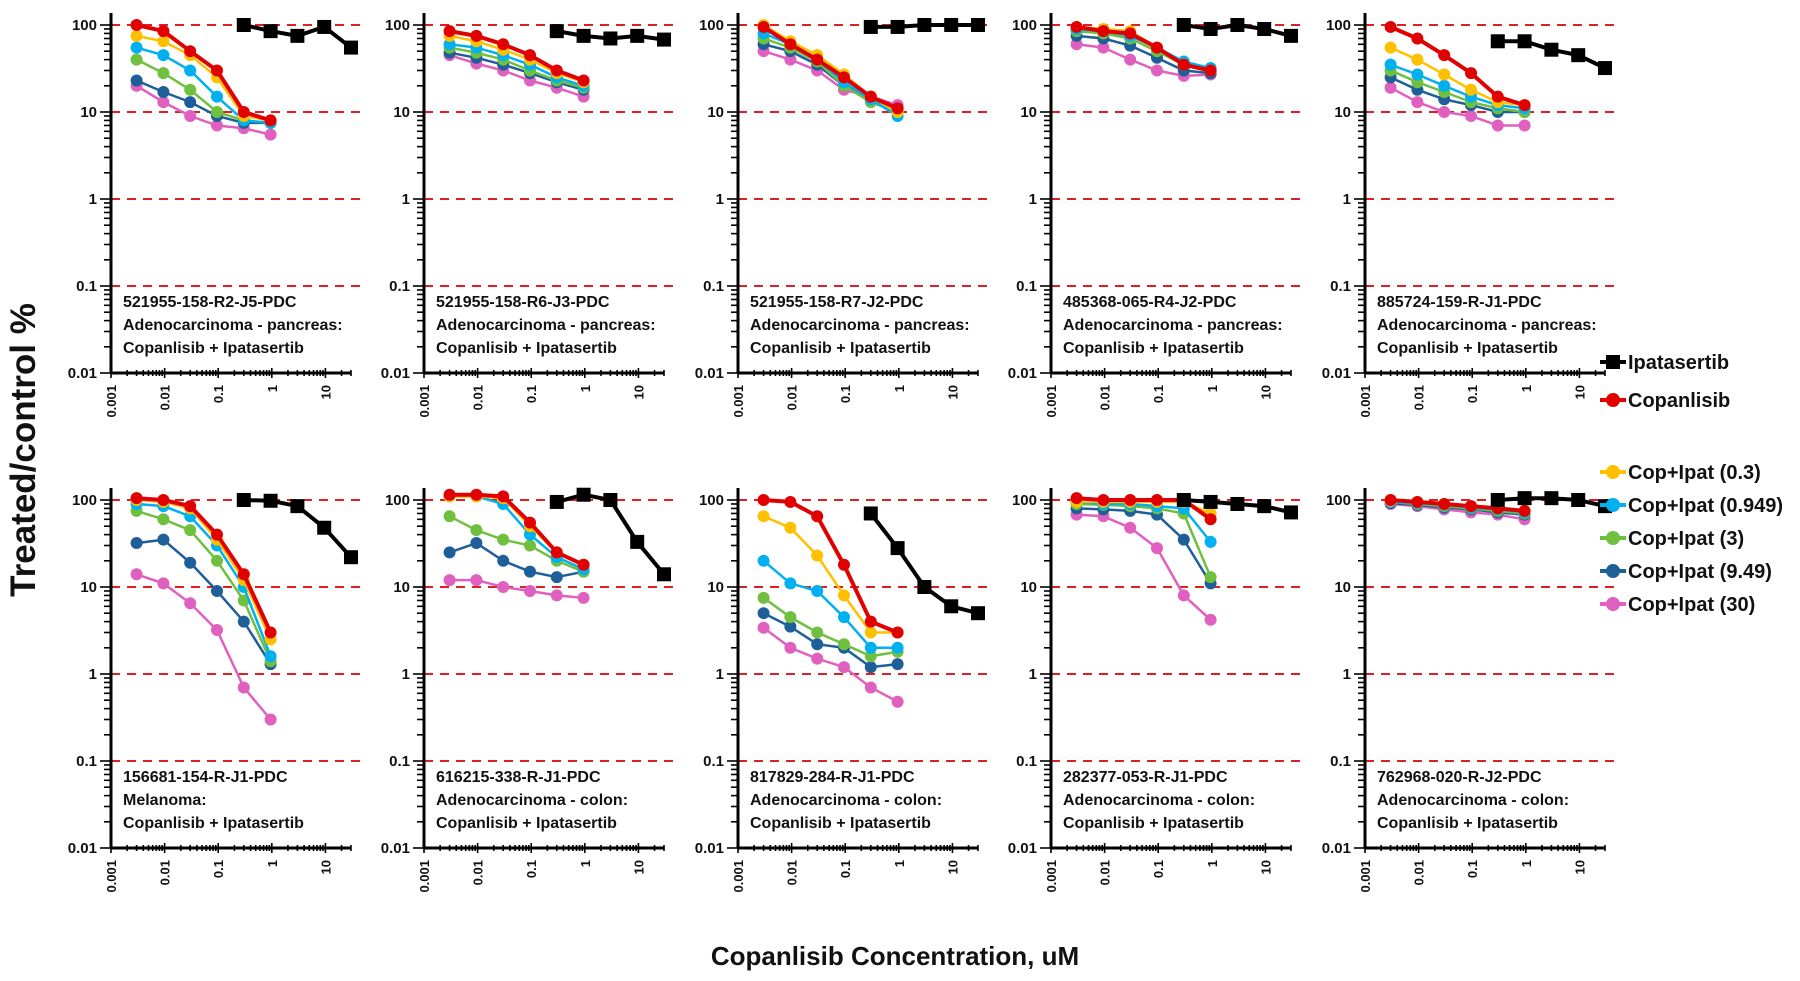 Image resolution: width=1800 pixels, height=981 pixels. Describe the element at coordinates (1691, 506) in the screenshot. I see `legend-item: Cop+Ipat (0.949)` at that location.